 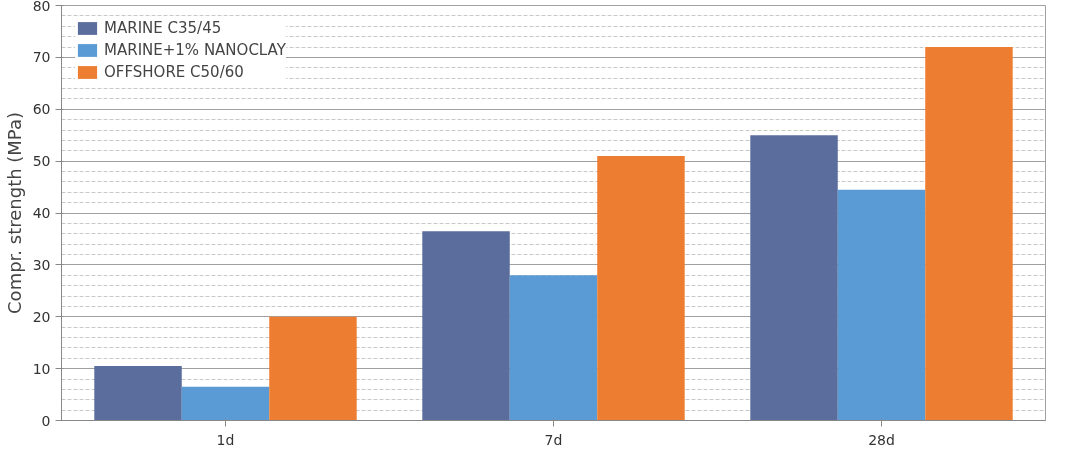 I want to click on y-tick-label: 30, so click(x=41, y=264).